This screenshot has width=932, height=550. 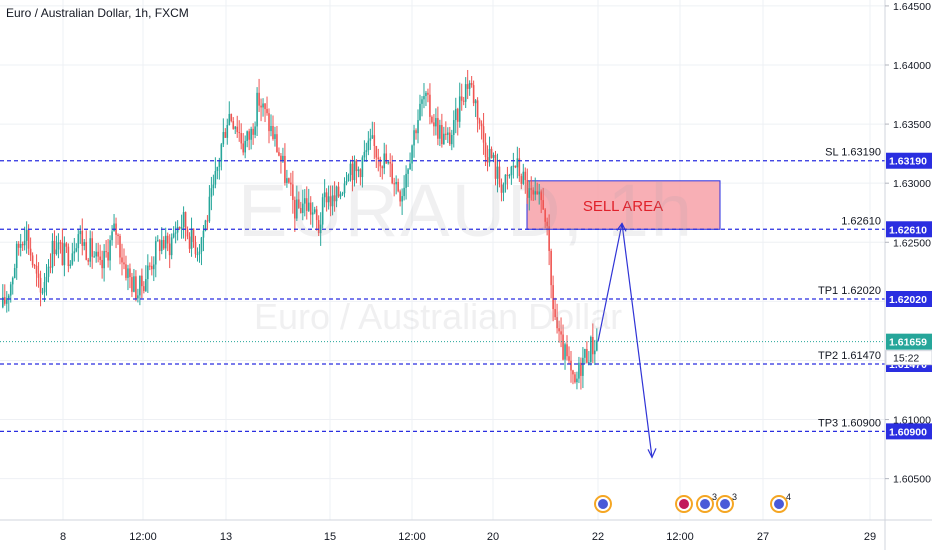 What do you see at coordinates (849, 423) in the screenshot?
I see `level-label-4: TP3 1.60900` at bounding box center [849, 423].